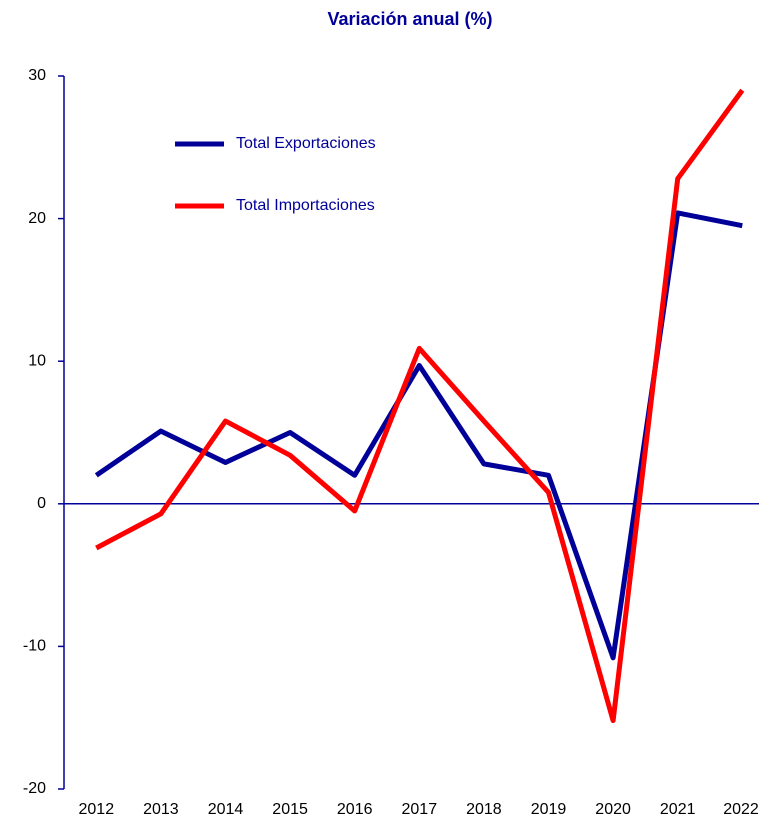  What do you see at coordinates (37, 218) in the screenshot?
I see `y-tick-label: 20` at bounding box center [37, 218].